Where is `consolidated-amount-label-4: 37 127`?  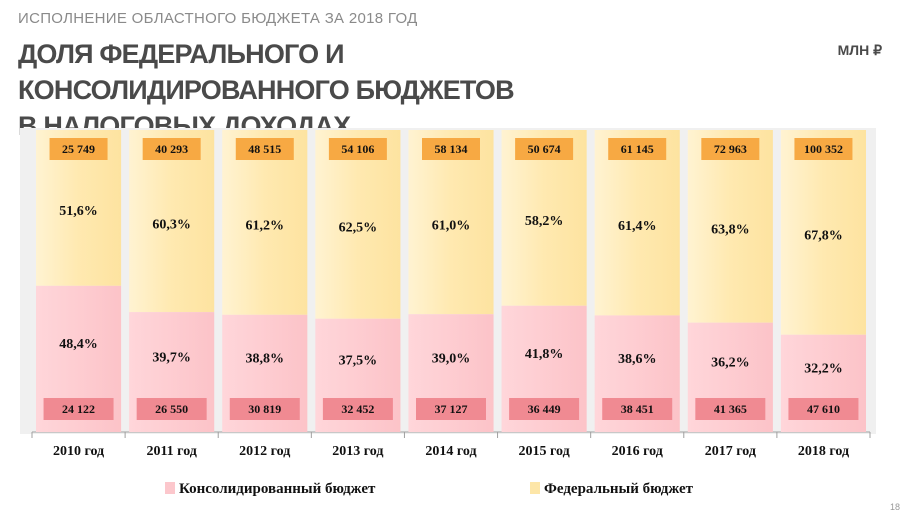 consolidated-amount-label-4: 37 127 is located at coordinates (451, 409).